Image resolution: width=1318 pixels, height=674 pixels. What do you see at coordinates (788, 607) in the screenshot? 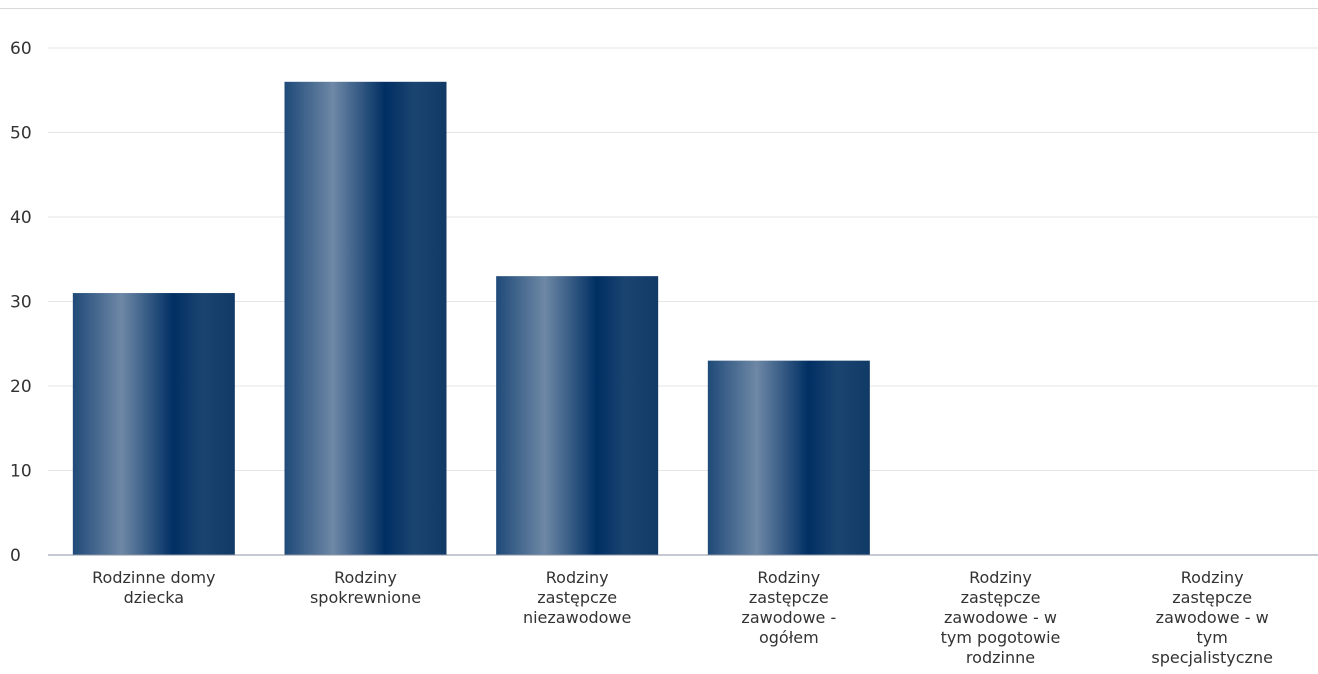
I see `x-category-label: Rodziny zastępcze zawodowe -ogółem` at bounding box center [788, 607].